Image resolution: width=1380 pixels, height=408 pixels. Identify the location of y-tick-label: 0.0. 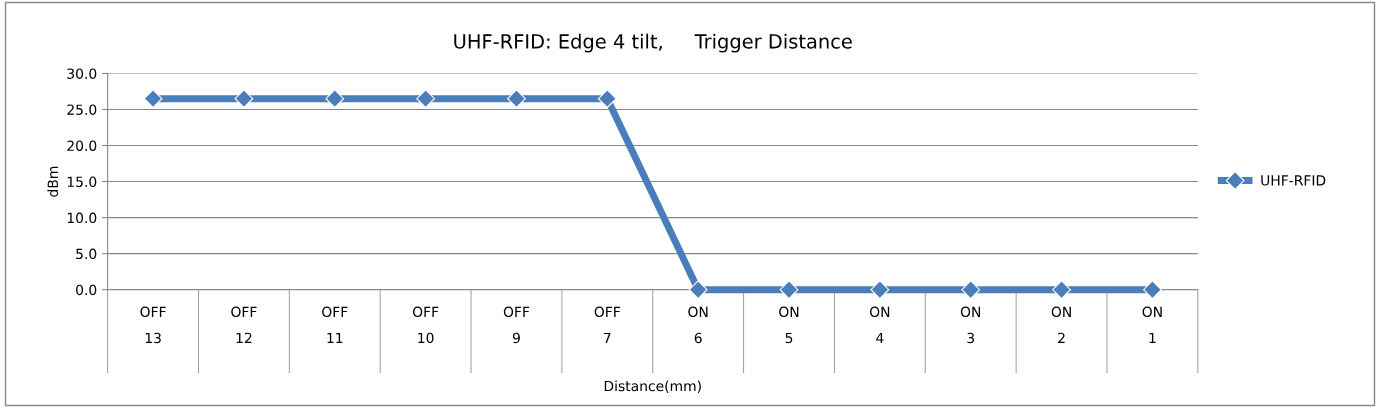
(86, 290).